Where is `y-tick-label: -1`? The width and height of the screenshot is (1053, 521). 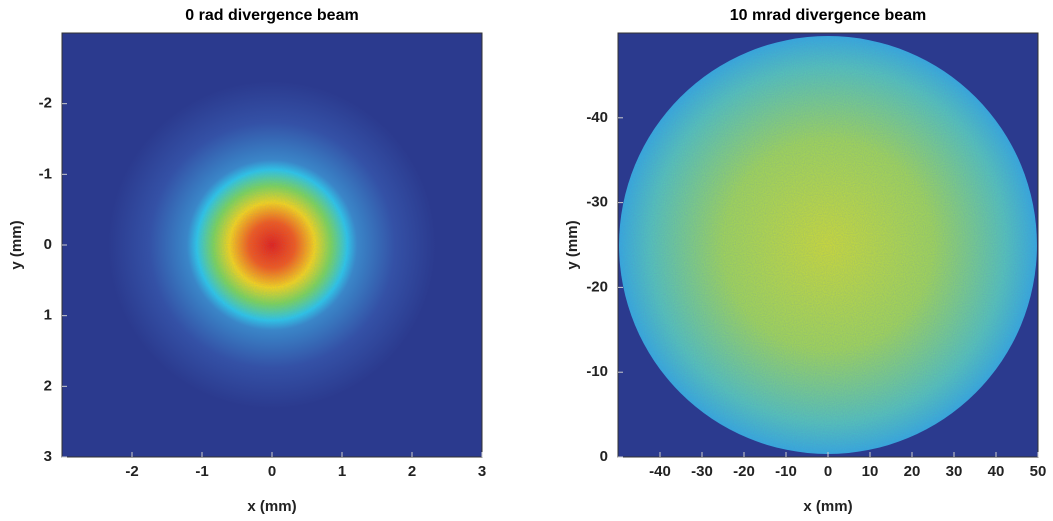
y-tick-label: -1 is located at coordinates (45, 173).